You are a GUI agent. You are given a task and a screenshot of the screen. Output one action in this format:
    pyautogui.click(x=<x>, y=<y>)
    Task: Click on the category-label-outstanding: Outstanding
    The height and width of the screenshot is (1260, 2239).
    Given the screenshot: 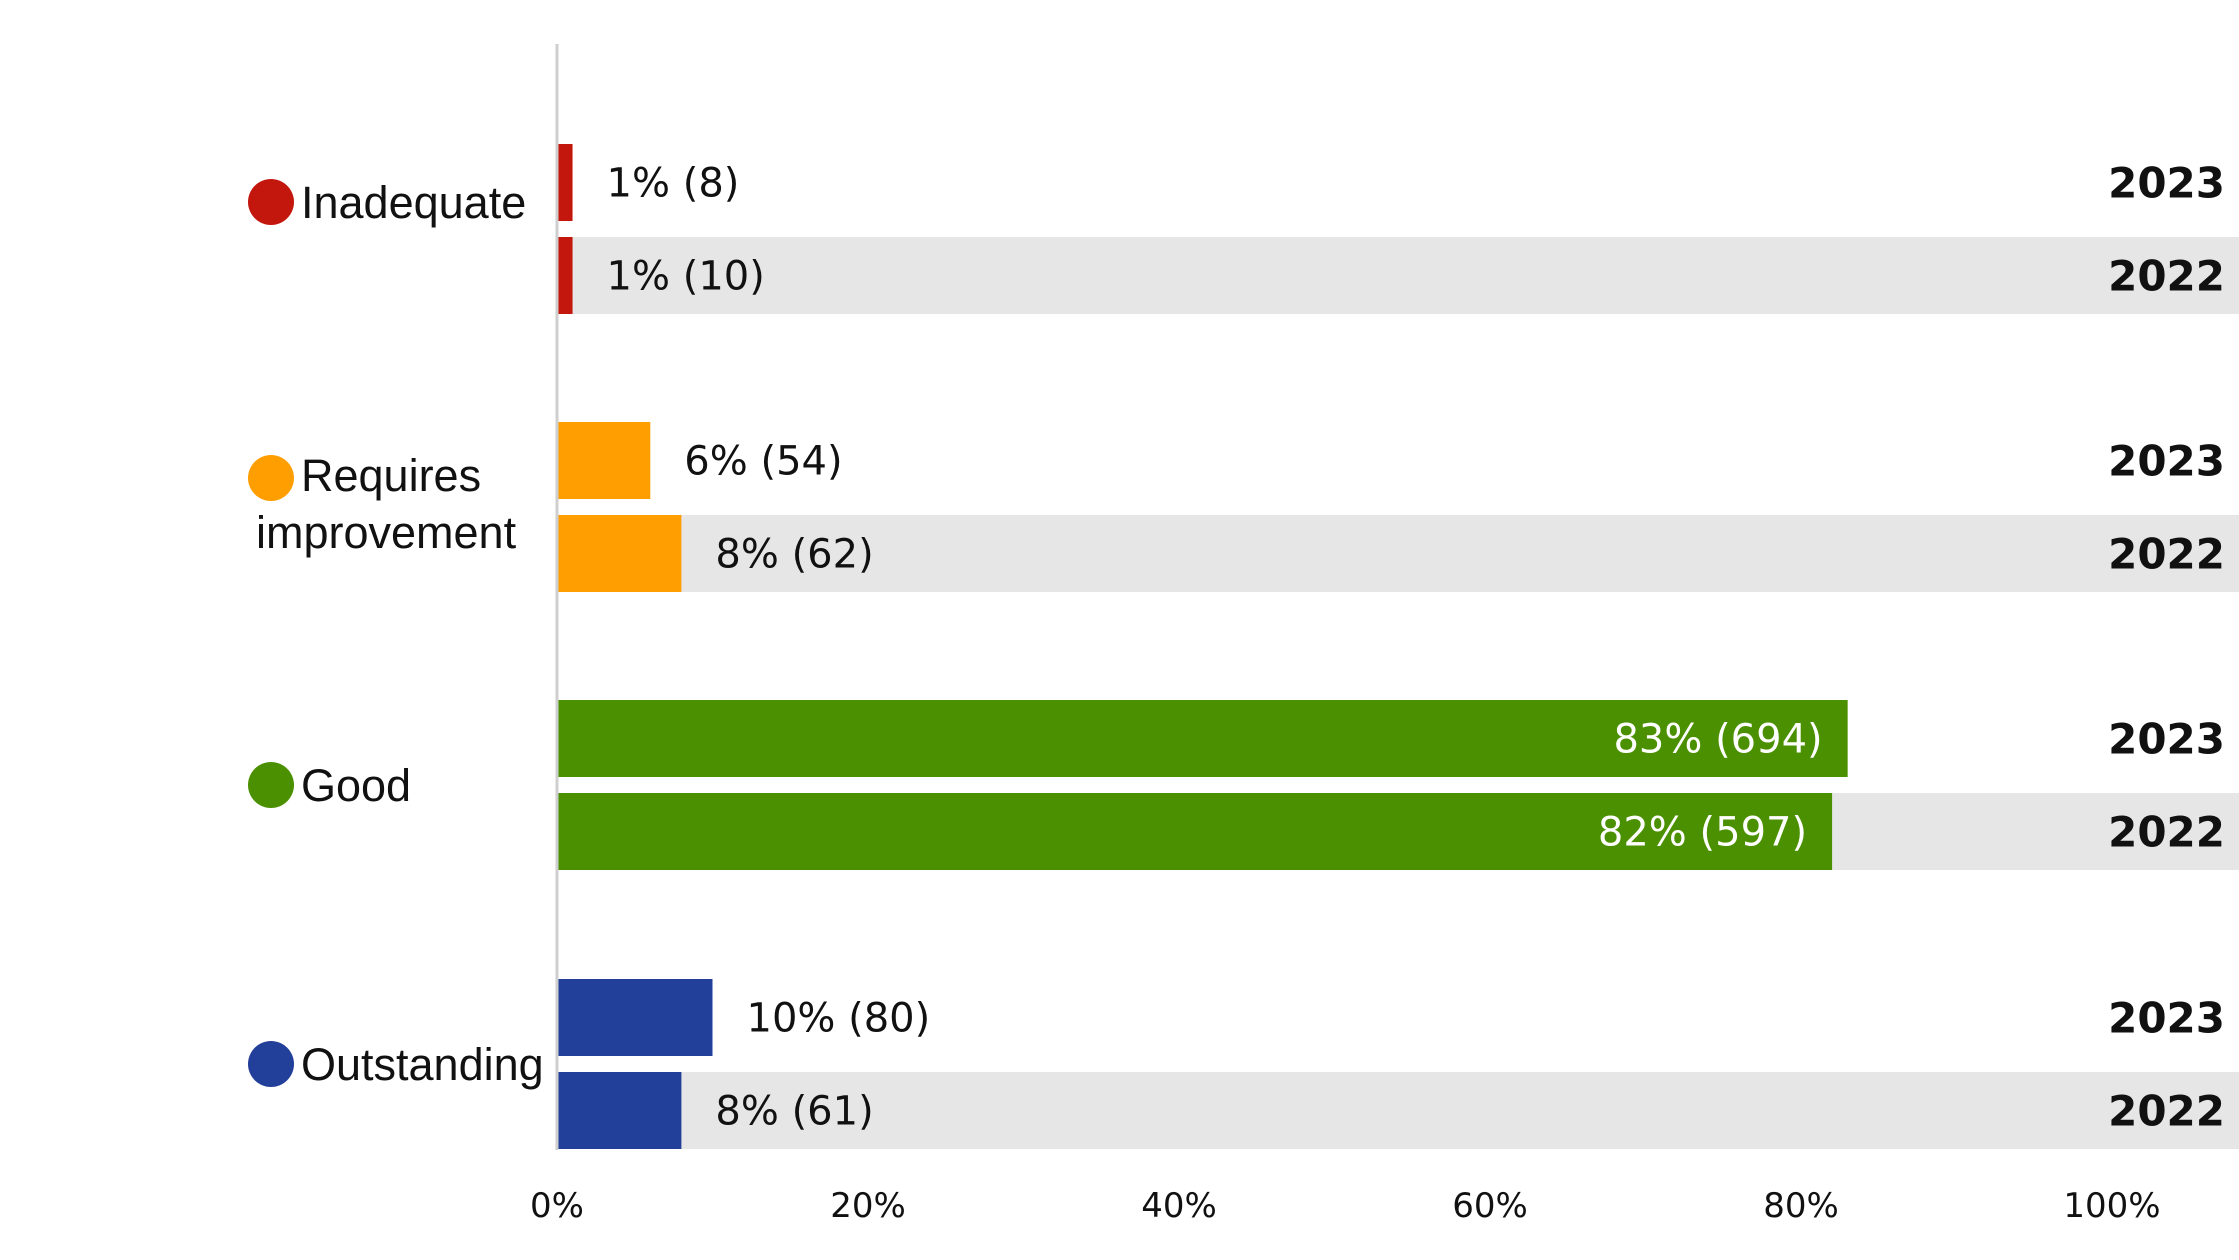 What is the action you would take?
    pyautogui.click(x=422, y=1064)
    